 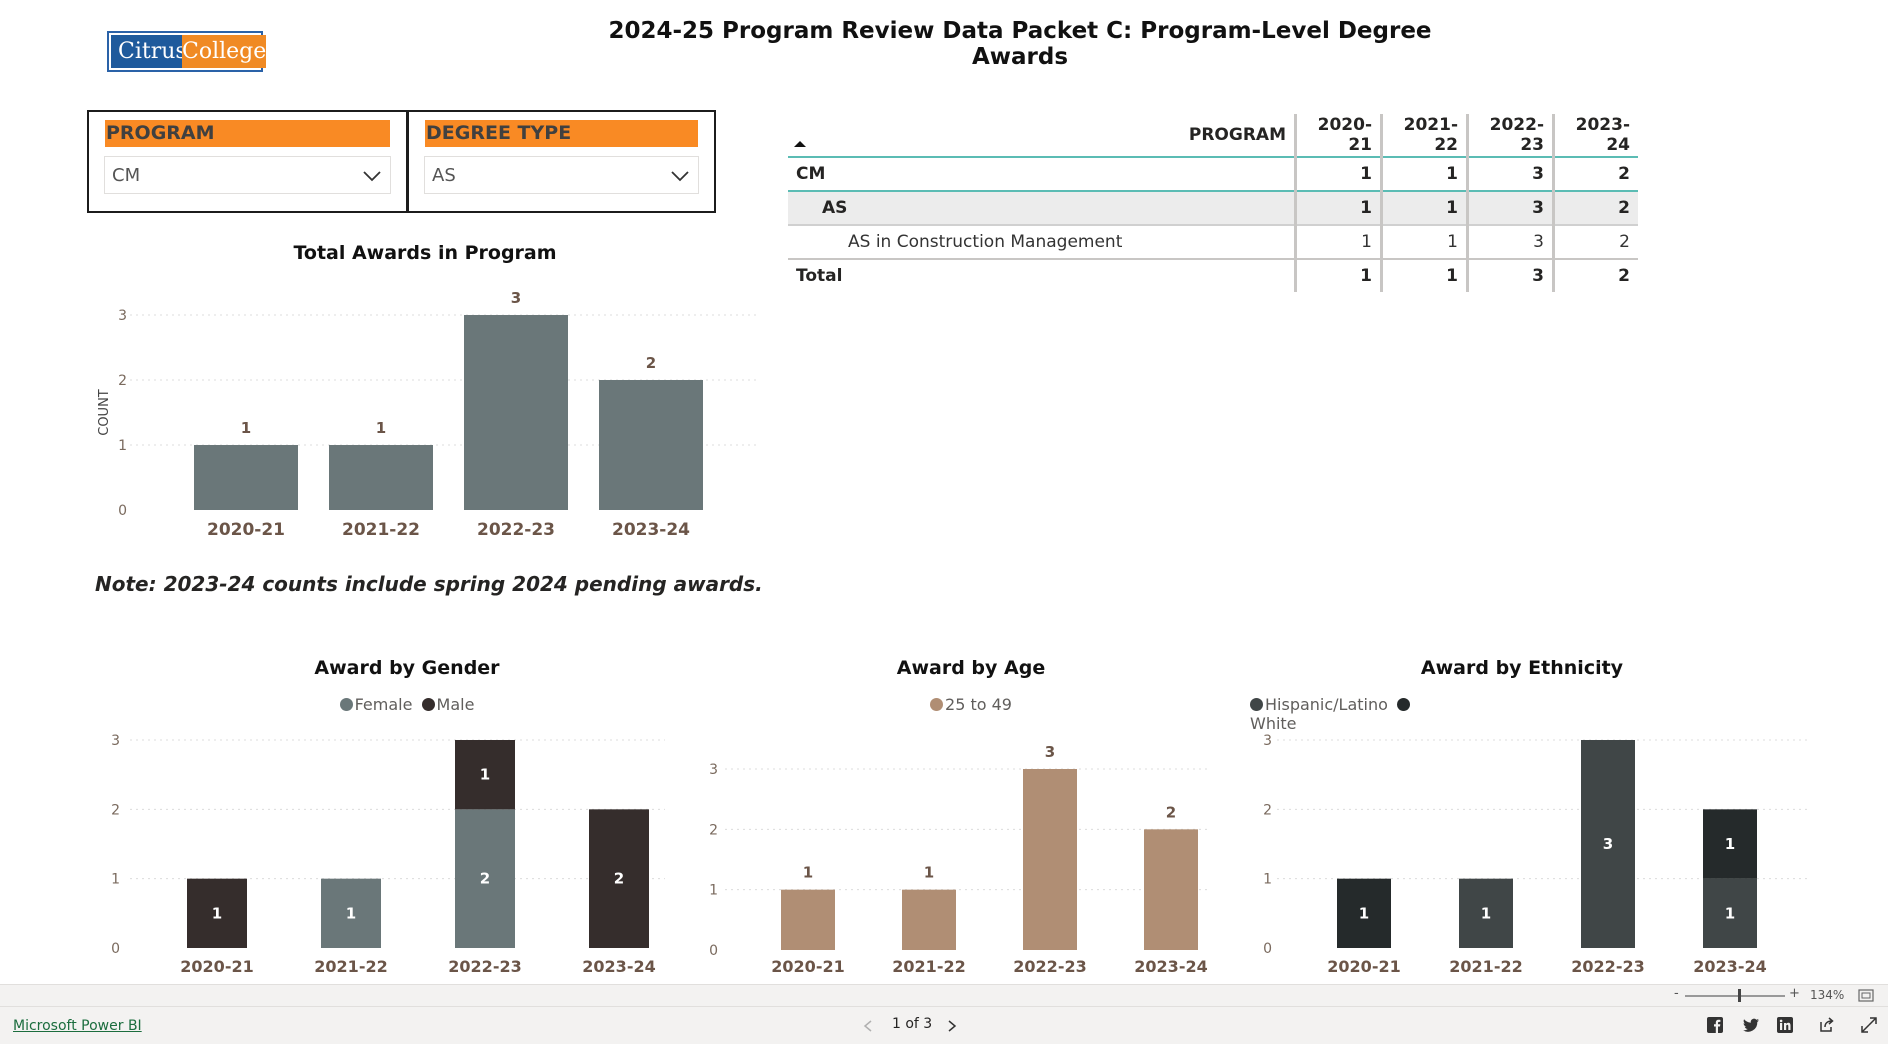 I want to click on legend-item: White, so click(x=1331, y=714).